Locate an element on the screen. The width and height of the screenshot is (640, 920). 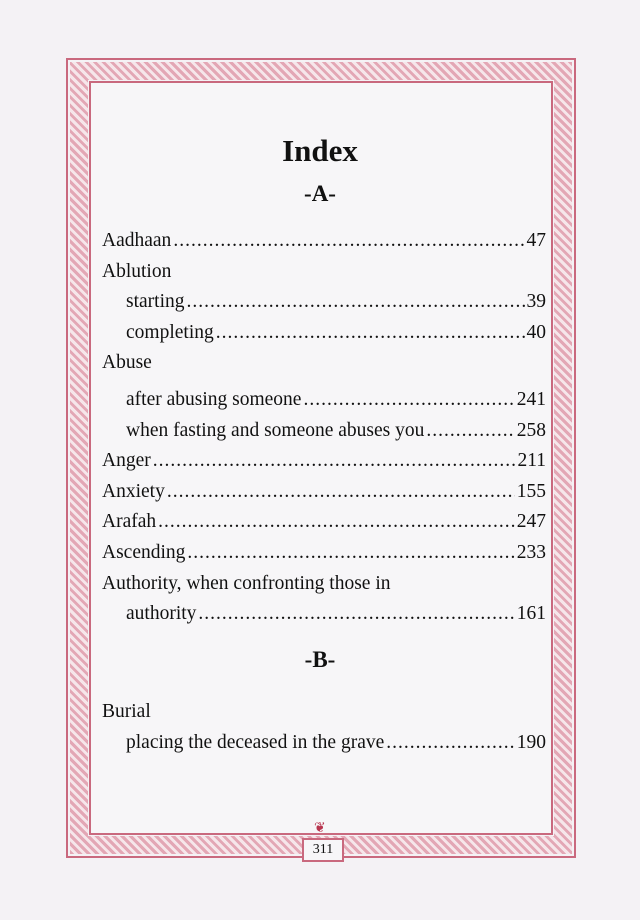
index-entry: Ablution is located at coordinates (324, 272).